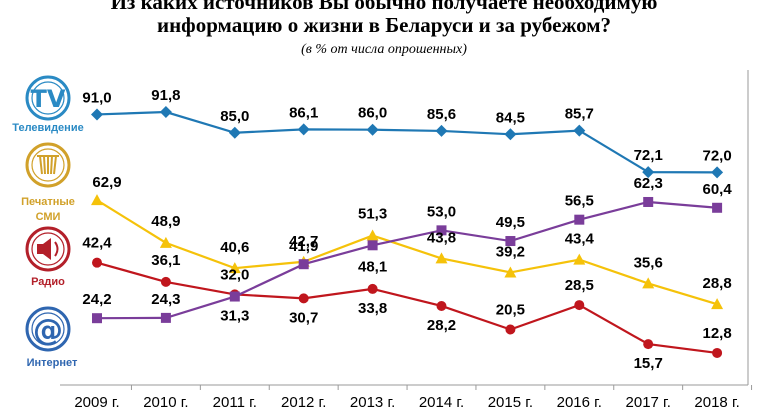 The image size is (768, 408). Describe the element at coordinates (165, 260) in the screenshot. I see `data-label: 36,1` at that location.